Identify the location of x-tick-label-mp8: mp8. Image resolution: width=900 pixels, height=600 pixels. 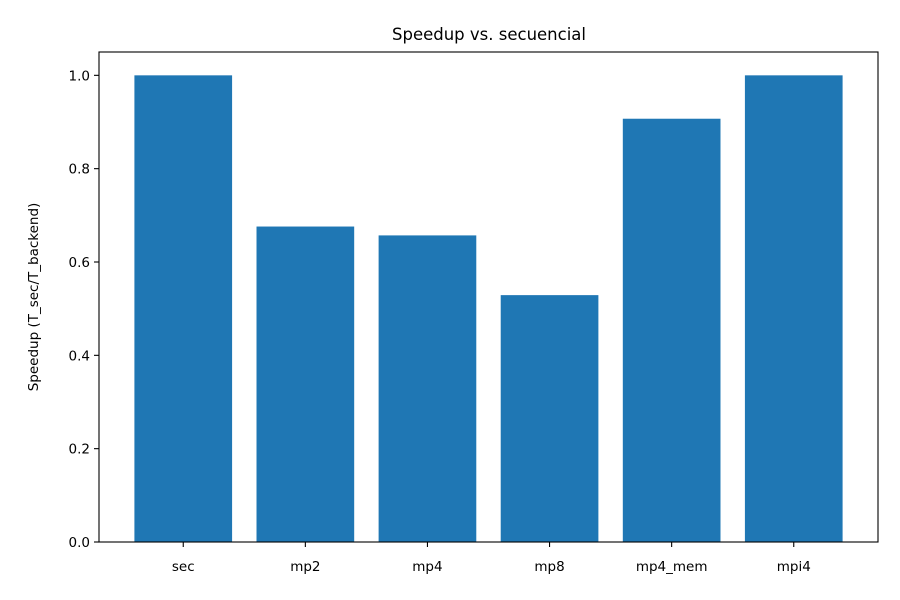
(549, 567).